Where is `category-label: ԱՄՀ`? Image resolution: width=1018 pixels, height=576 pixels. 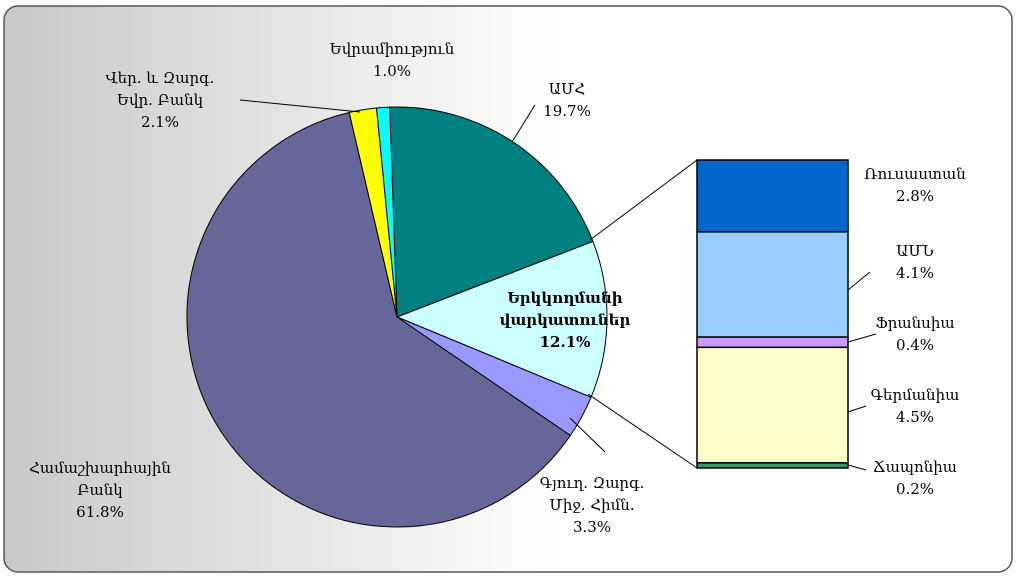 category-label: ԱՄՀ is located at coordinates (567, 89).